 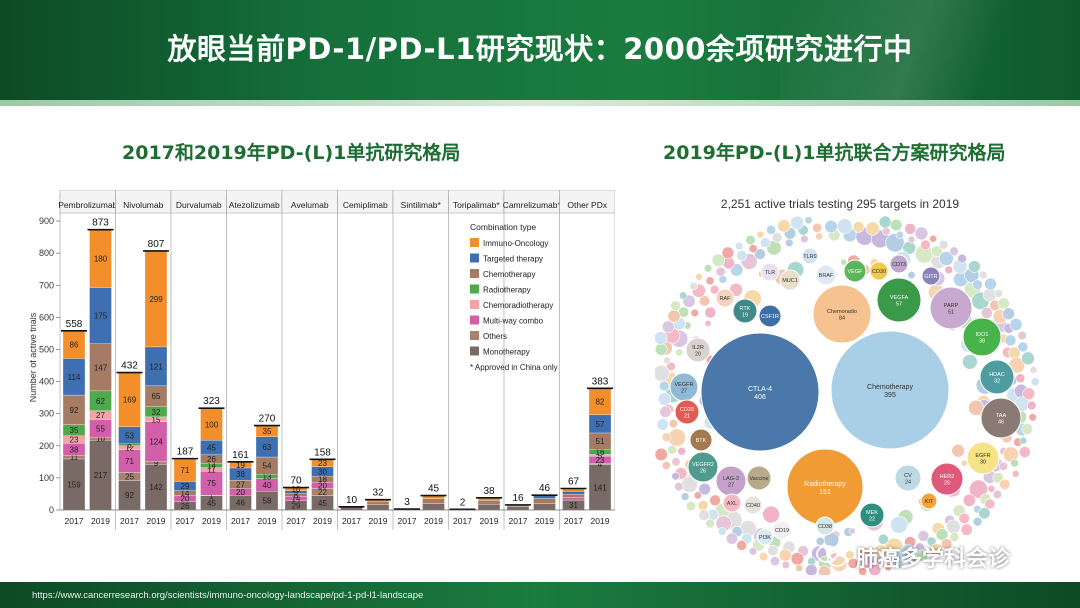 I want to click on segment-label: 51, so click(x=600, y=441).